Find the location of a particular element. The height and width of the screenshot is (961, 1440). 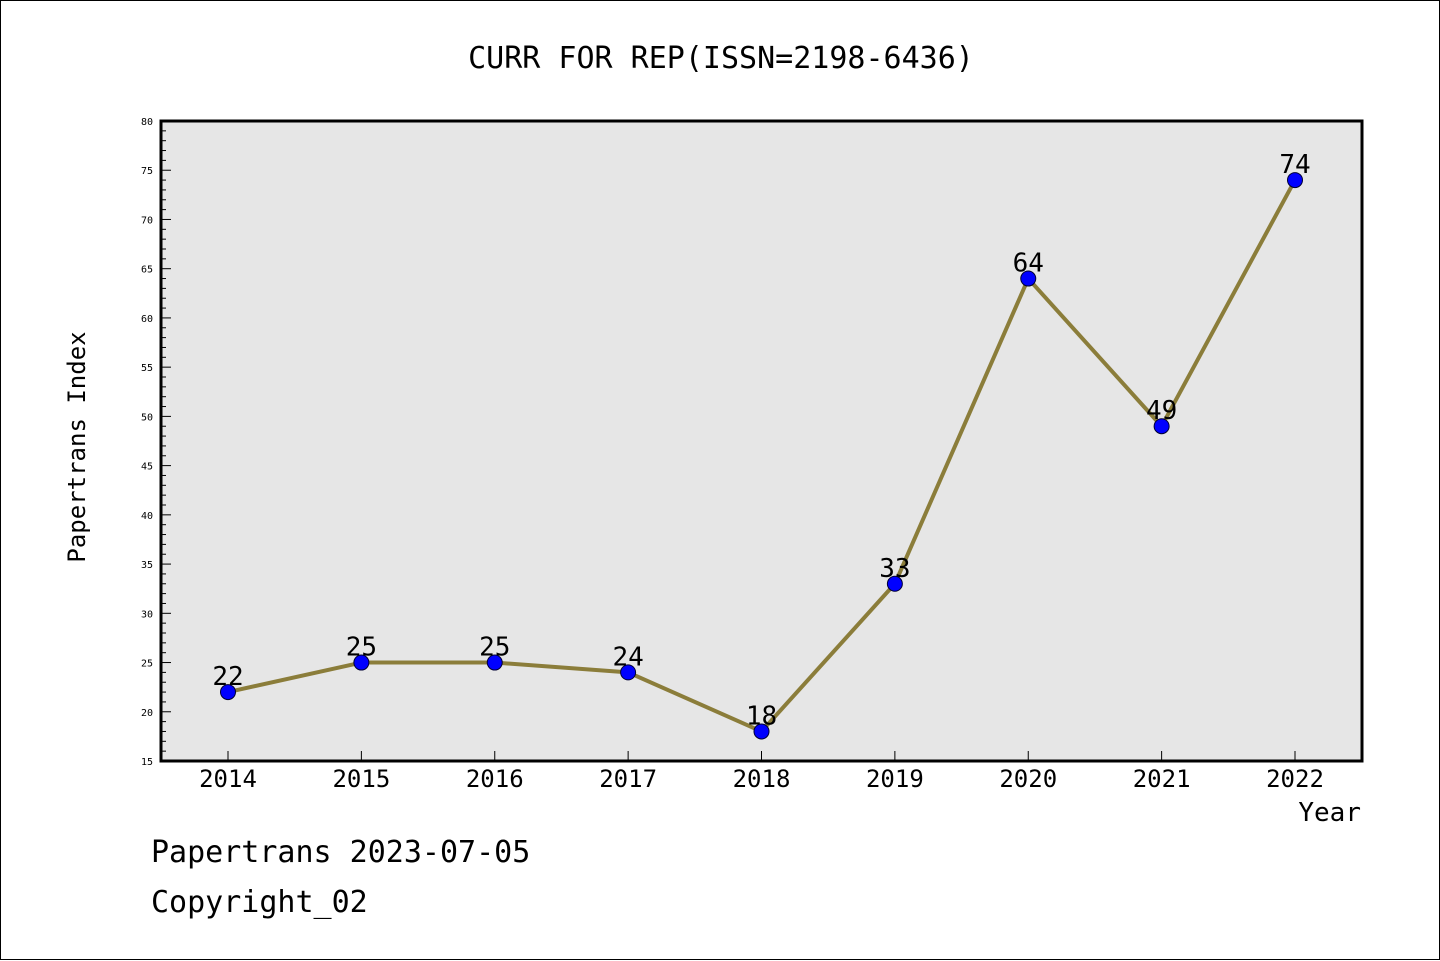

y-tick-label: 60 is located at coordinates (147, 319).